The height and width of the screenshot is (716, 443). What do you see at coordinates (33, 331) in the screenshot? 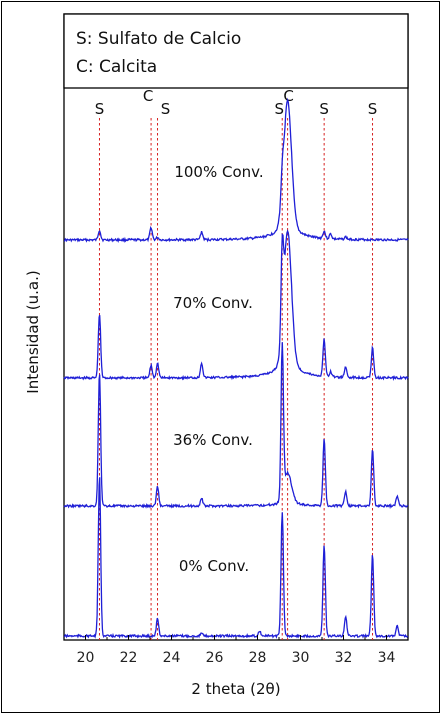
I see `y-axis-title: Intensidad (u.a.)` at bounding box center [33, 331].